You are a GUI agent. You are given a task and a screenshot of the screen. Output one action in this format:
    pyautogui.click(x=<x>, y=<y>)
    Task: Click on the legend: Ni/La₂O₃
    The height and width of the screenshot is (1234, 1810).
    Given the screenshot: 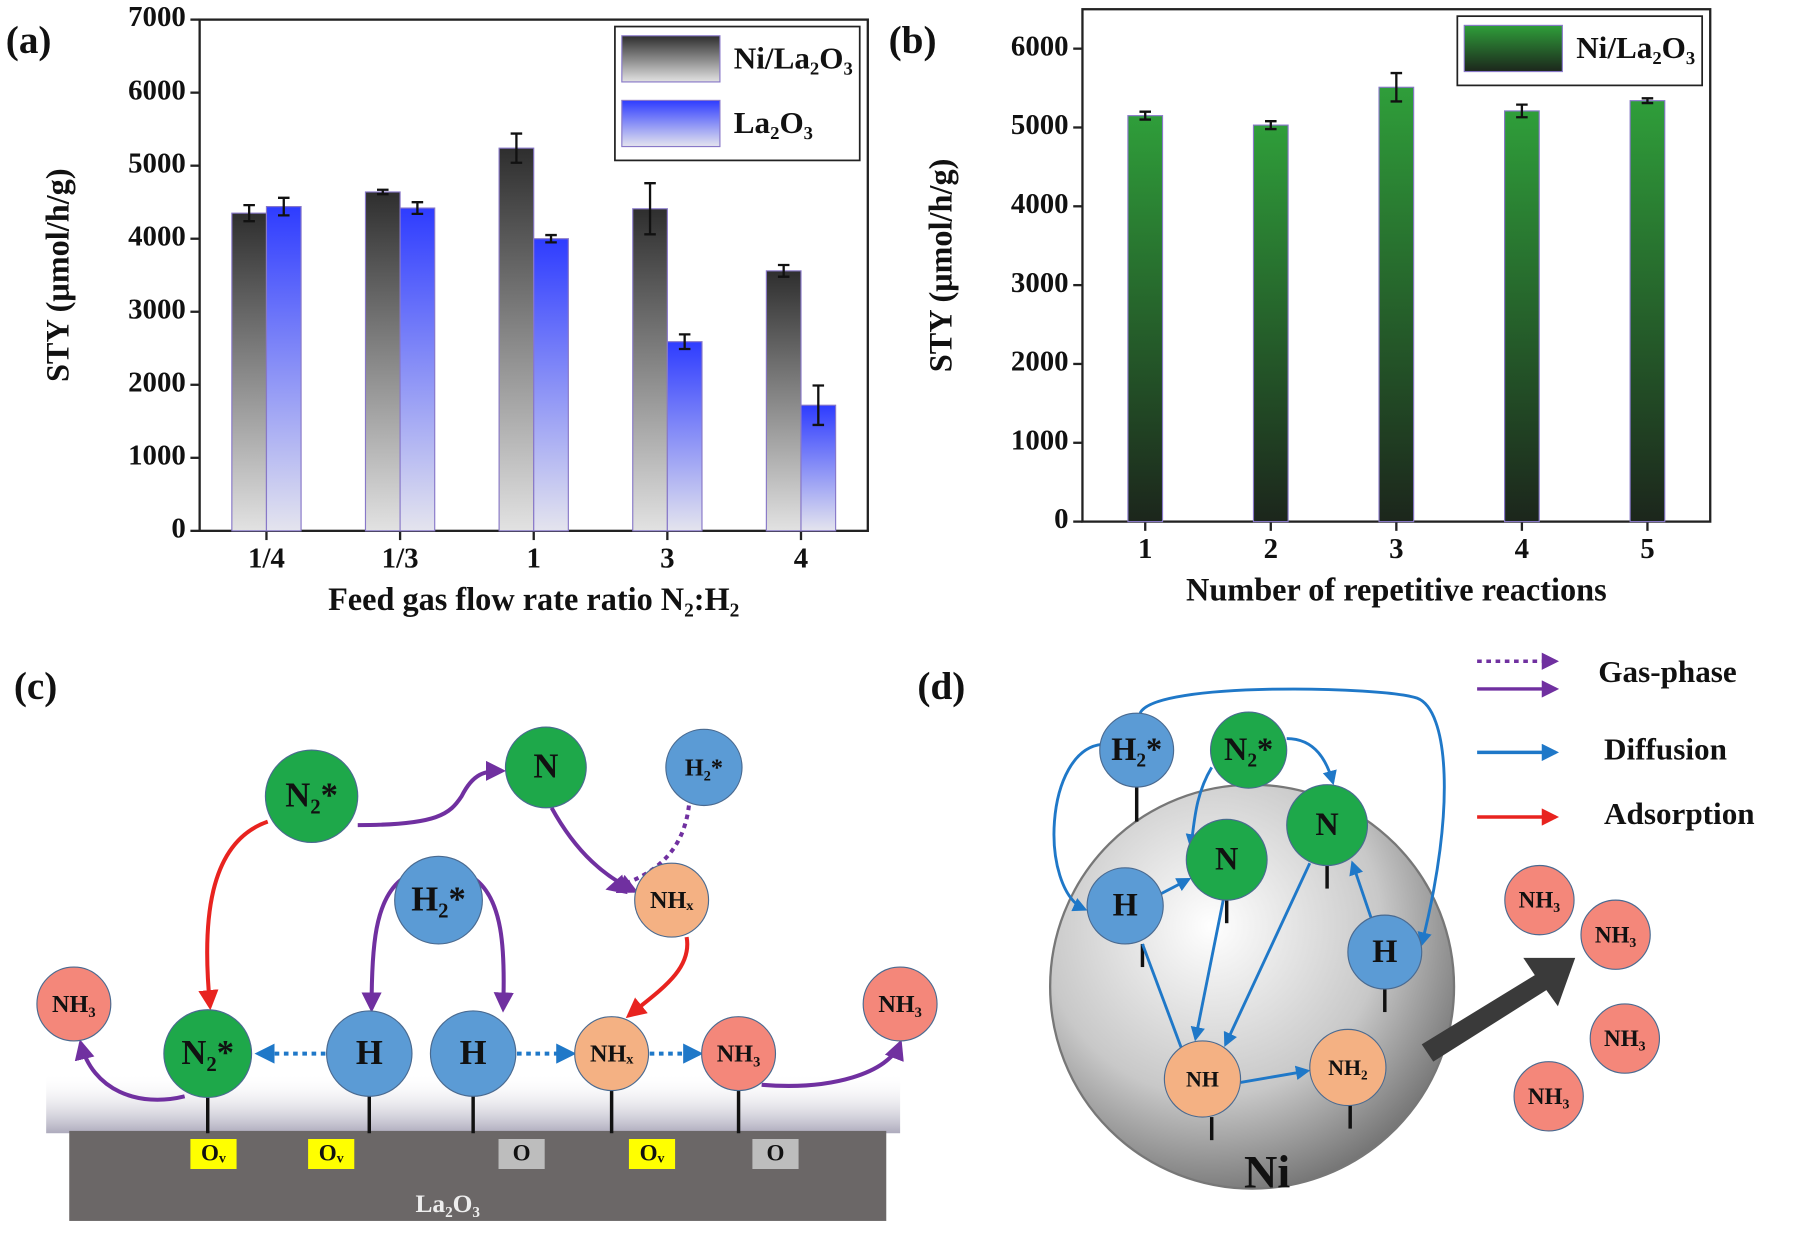 What is the action you would take?
    pyautogui.click(x=1580, y=51)
    